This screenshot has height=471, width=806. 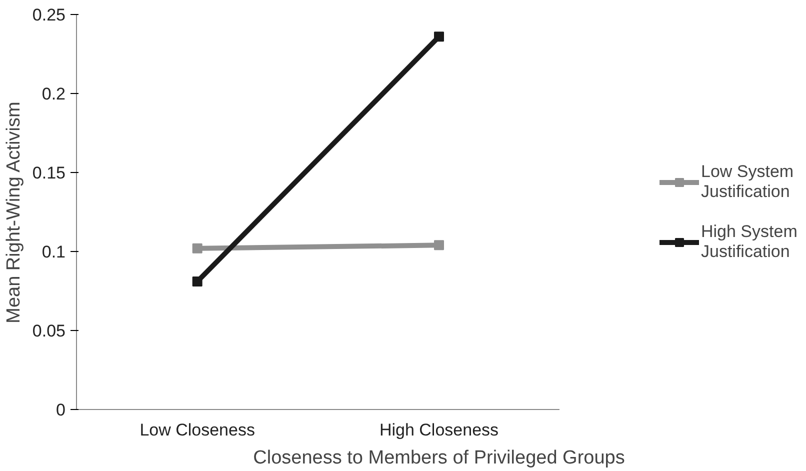 What do you see at coordinates (13, 213) in the screenshot?
I see `y-axis-title: Mean Right-Wing Activism` at bounding box center [13, 213].